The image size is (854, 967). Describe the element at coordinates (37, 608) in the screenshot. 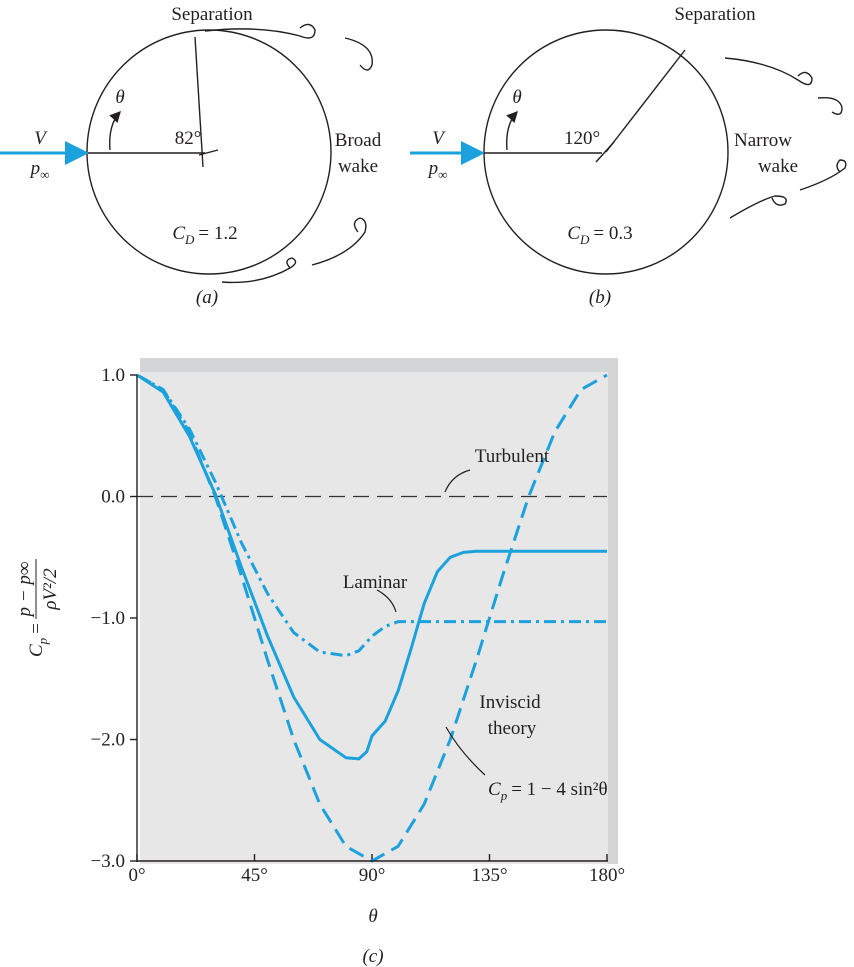

I see `y-axis-label: Cp = p − p∞ ρV²/2` at that location.